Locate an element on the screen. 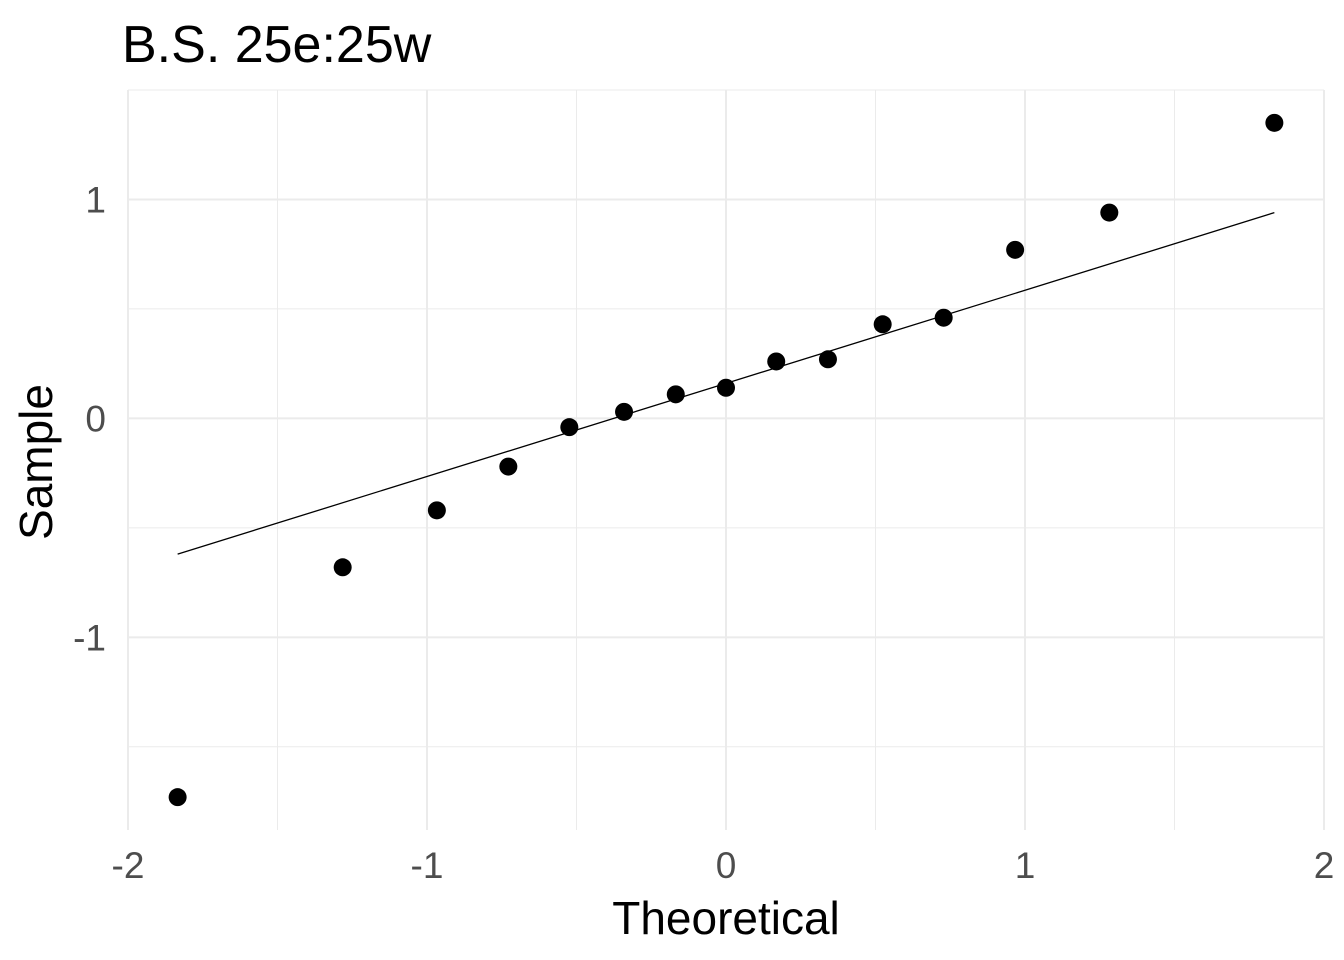  x-tick-label: -1 is located at coordinates (427, 865).